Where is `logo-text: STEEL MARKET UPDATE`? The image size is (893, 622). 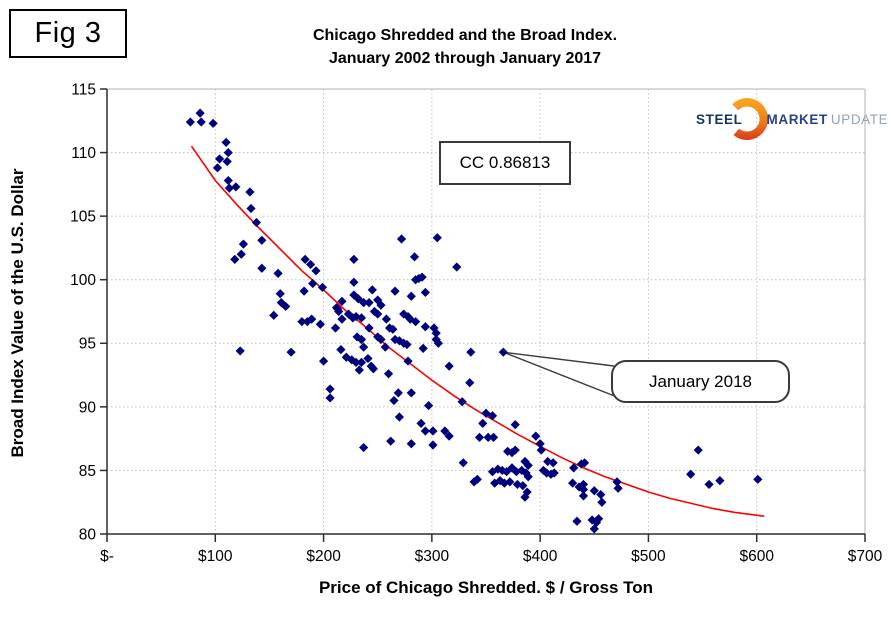
logo-text: STEEL MARKET UPDATE is located at coordinates (792, 119).